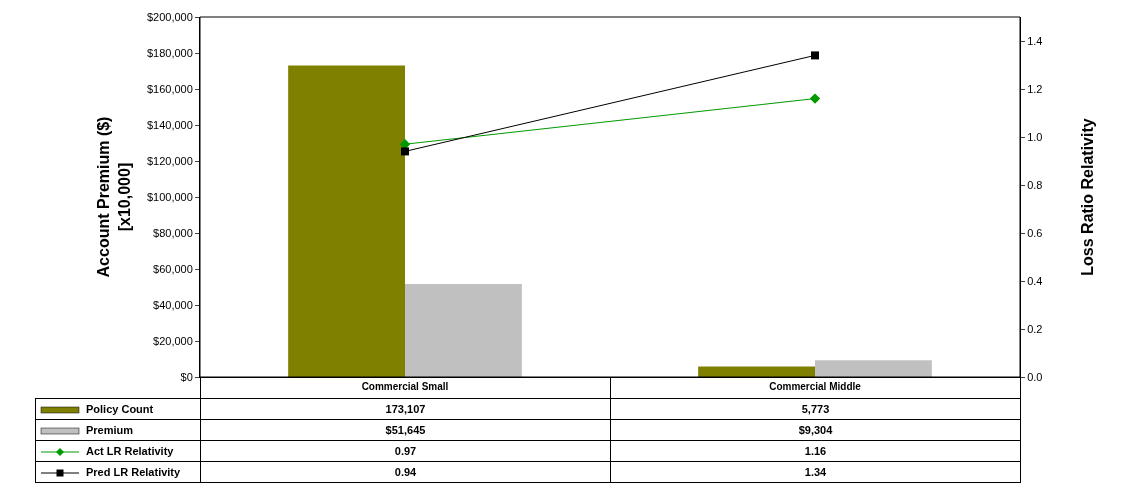  Describe the element at coordinates (169, 196) in the screenshot. I see `y-tick-label: $100,000` at that location.